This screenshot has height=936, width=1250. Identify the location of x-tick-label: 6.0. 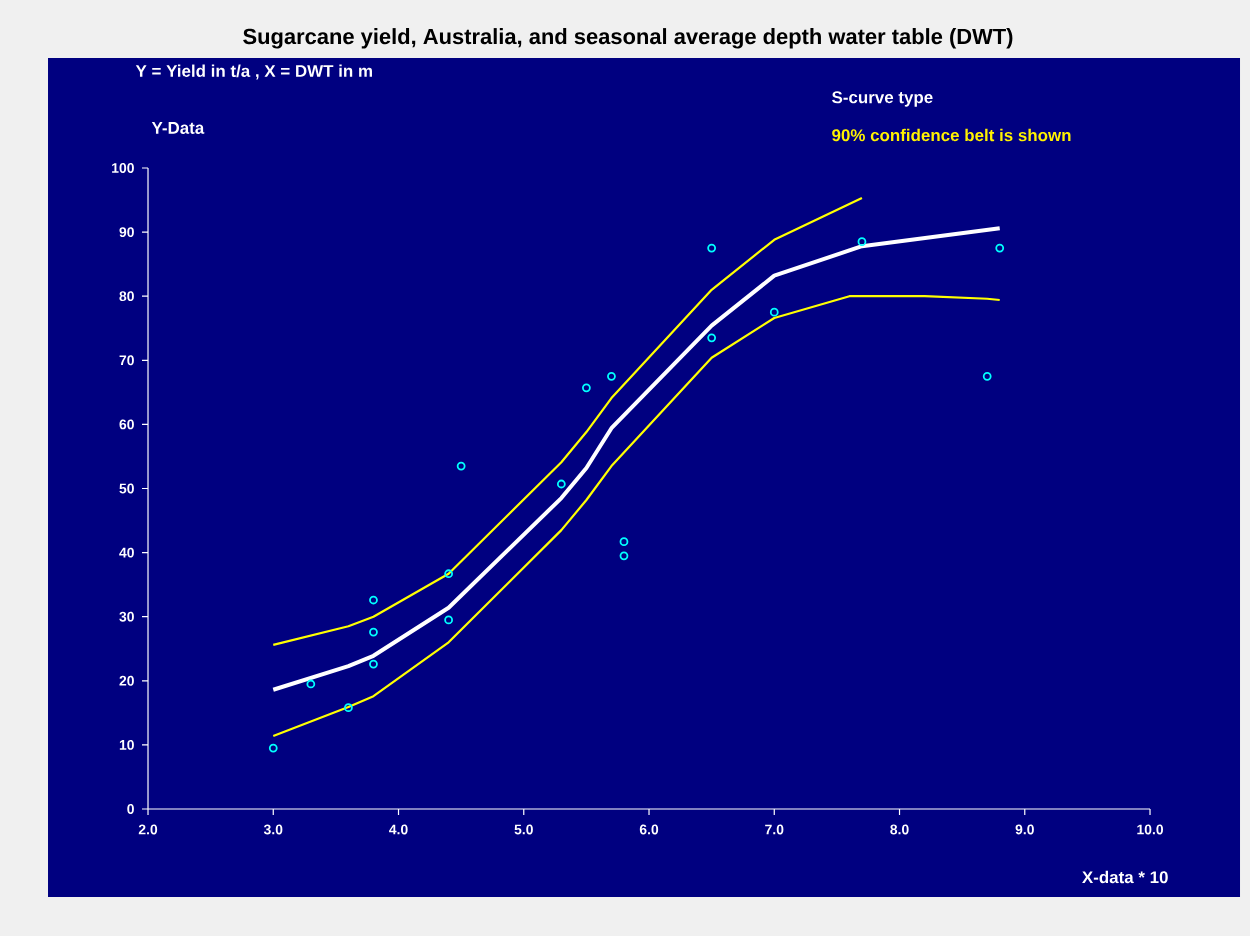
(649, 829).